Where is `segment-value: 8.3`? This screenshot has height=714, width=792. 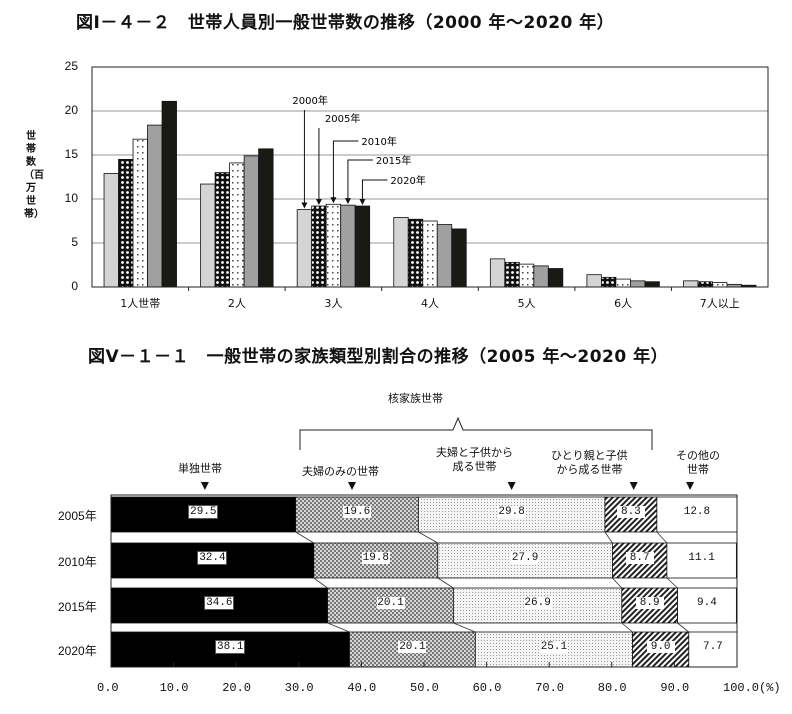 segment-value: 8.3 is located at coordinates (630, 512).